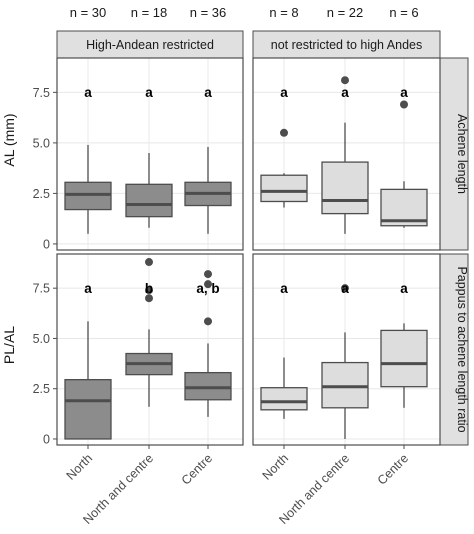 The height and width of the screenshot is (534, 474). Describe the element at coordinates (149, 332) in the screenshot. I see `box-north-and-centre: b` at that location.